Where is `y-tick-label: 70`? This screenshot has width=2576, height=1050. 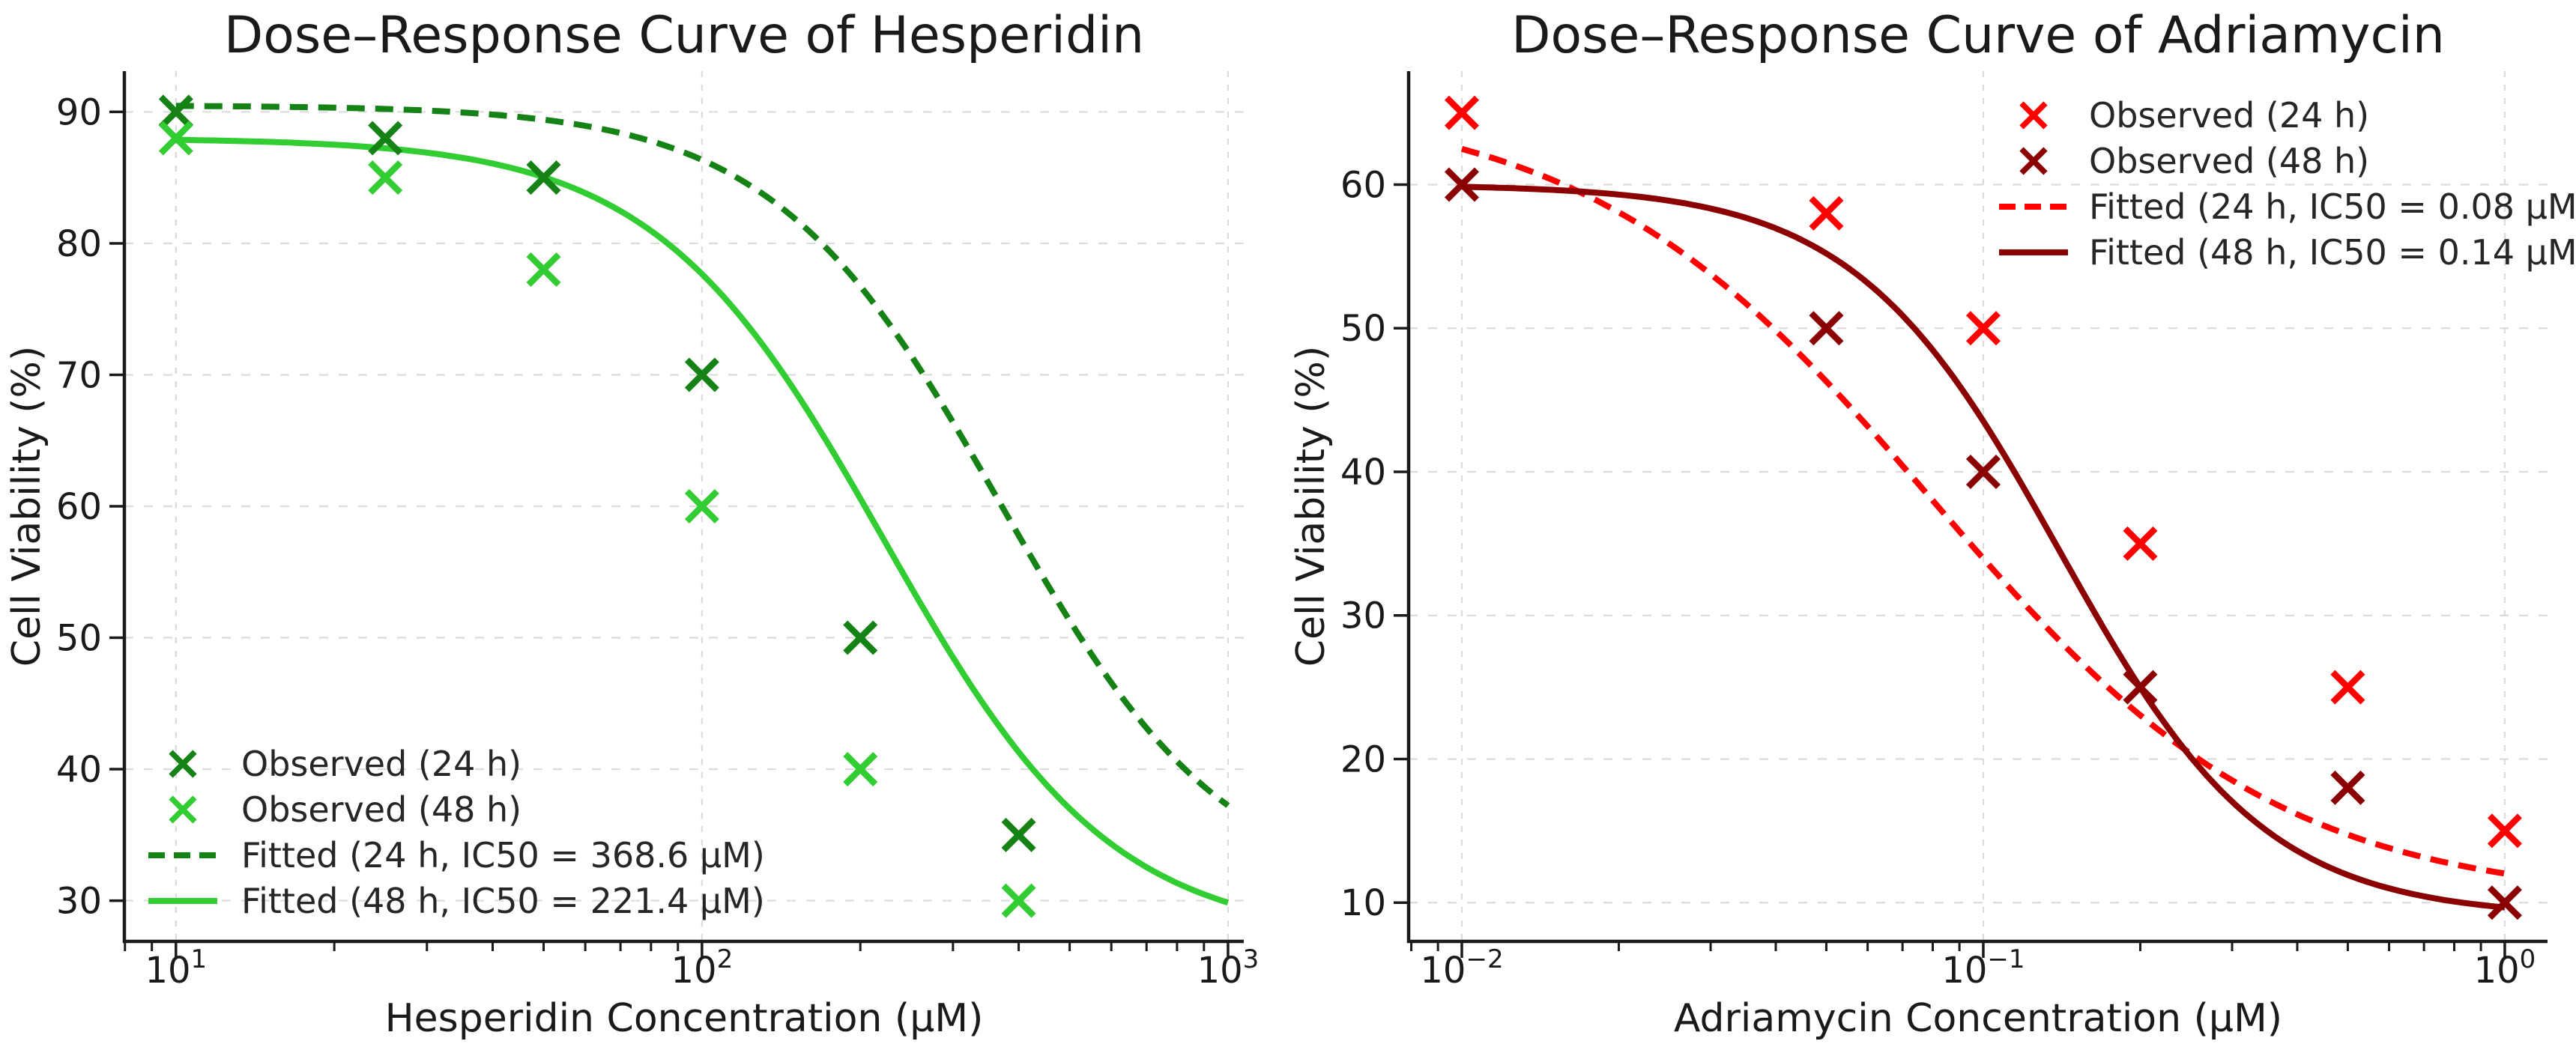
y-tick-label: 70 is located at coordinates (79, 375).